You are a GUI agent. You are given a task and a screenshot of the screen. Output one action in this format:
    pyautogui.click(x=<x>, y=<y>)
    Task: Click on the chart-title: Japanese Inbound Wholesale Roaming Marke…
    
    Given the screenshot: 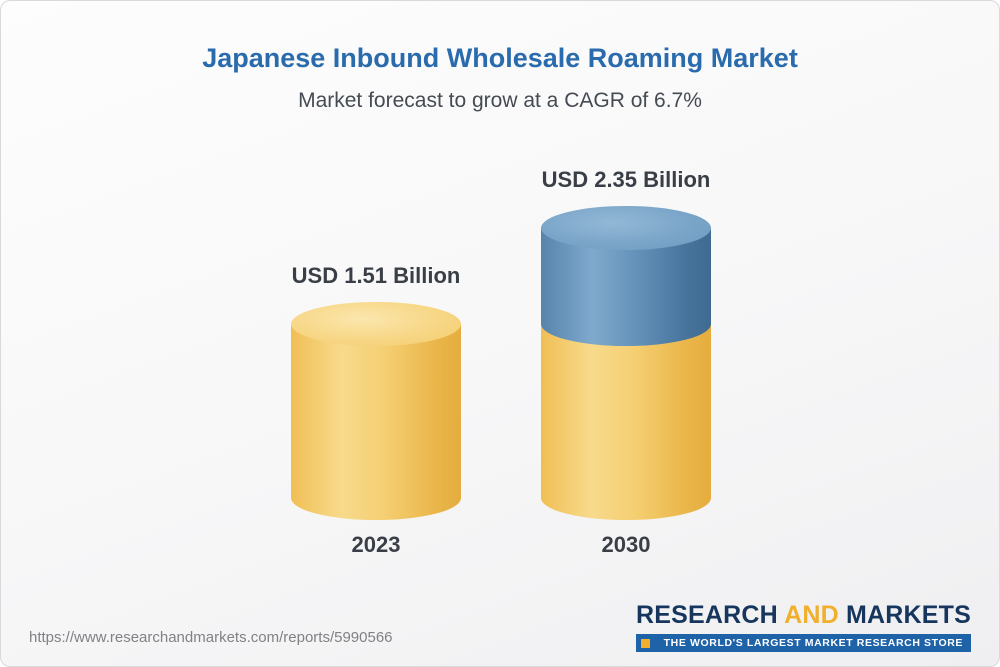 What is the action you would take?
    pyautogui.click(x=500, y=58)
    